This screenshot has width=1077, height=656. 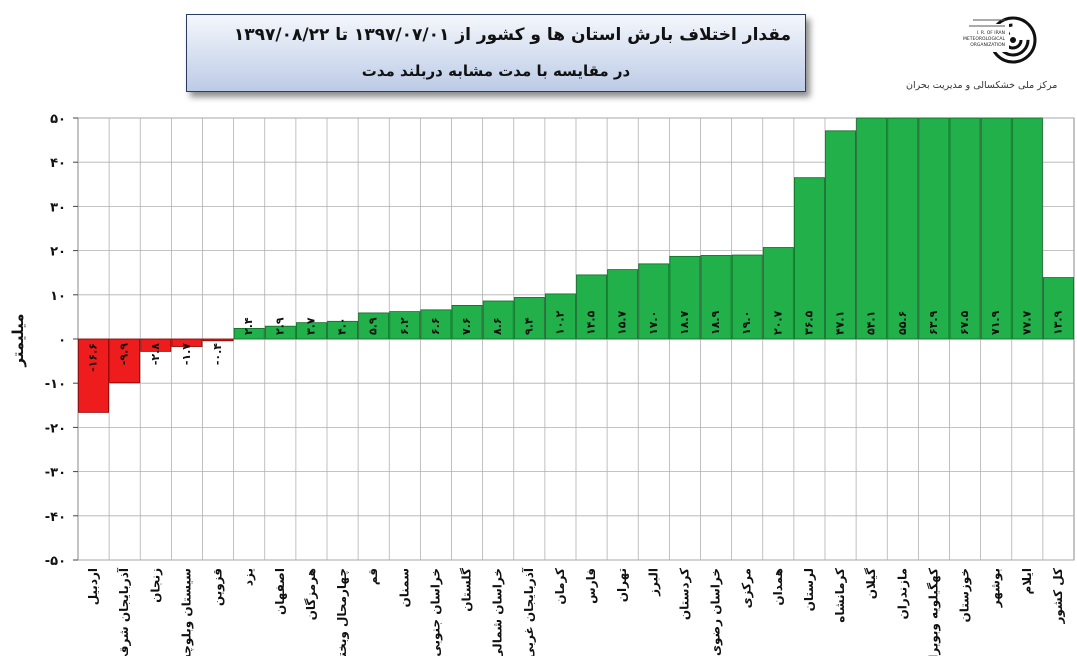 What do you see at coordinates (58, 207) in the screenshot?
I see `y-tick-label: ۳۰` at bounding box center [58, 207].